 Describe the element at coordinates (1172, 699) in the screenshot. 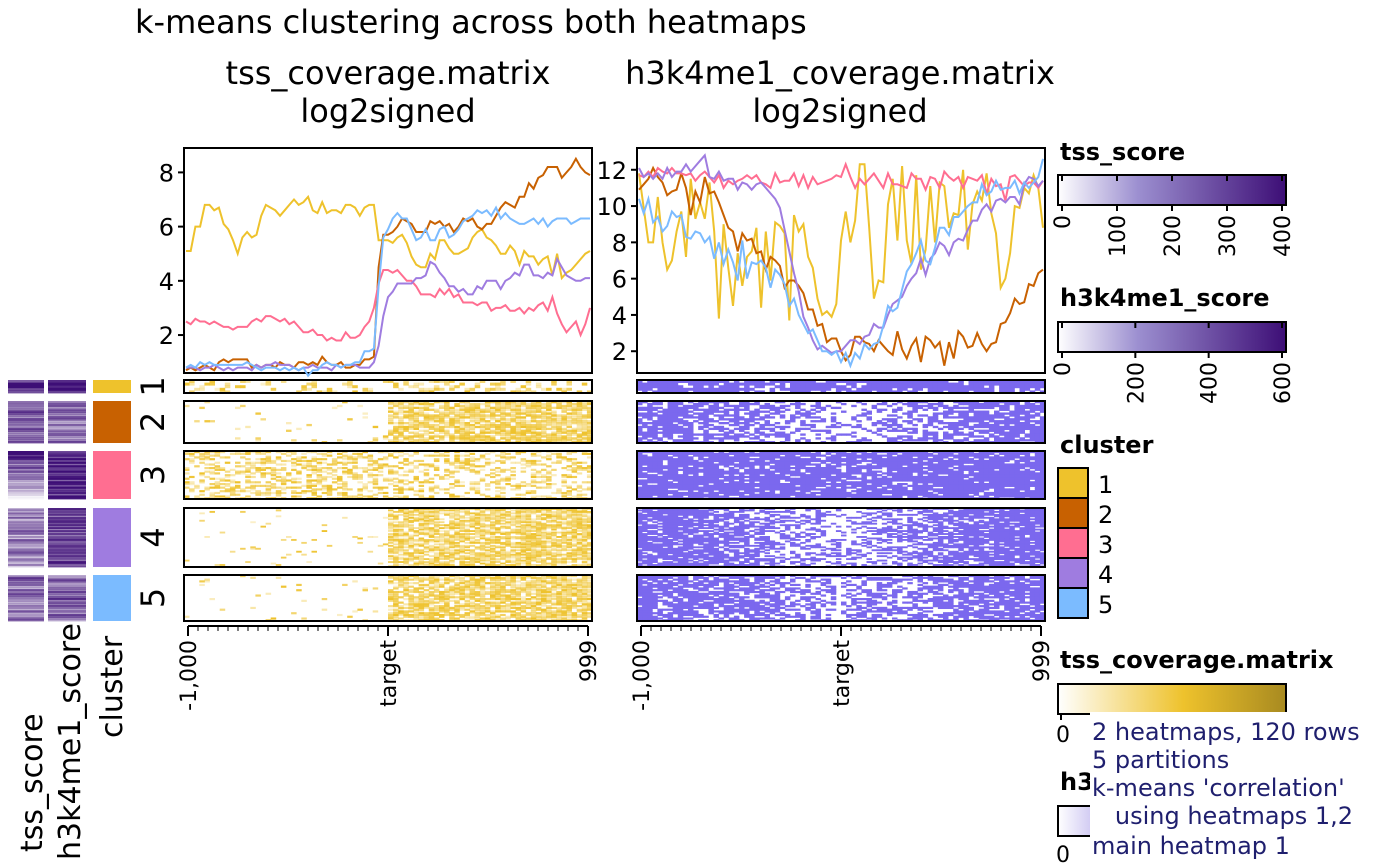

I see `tss-coverage-colorbar` at that location.